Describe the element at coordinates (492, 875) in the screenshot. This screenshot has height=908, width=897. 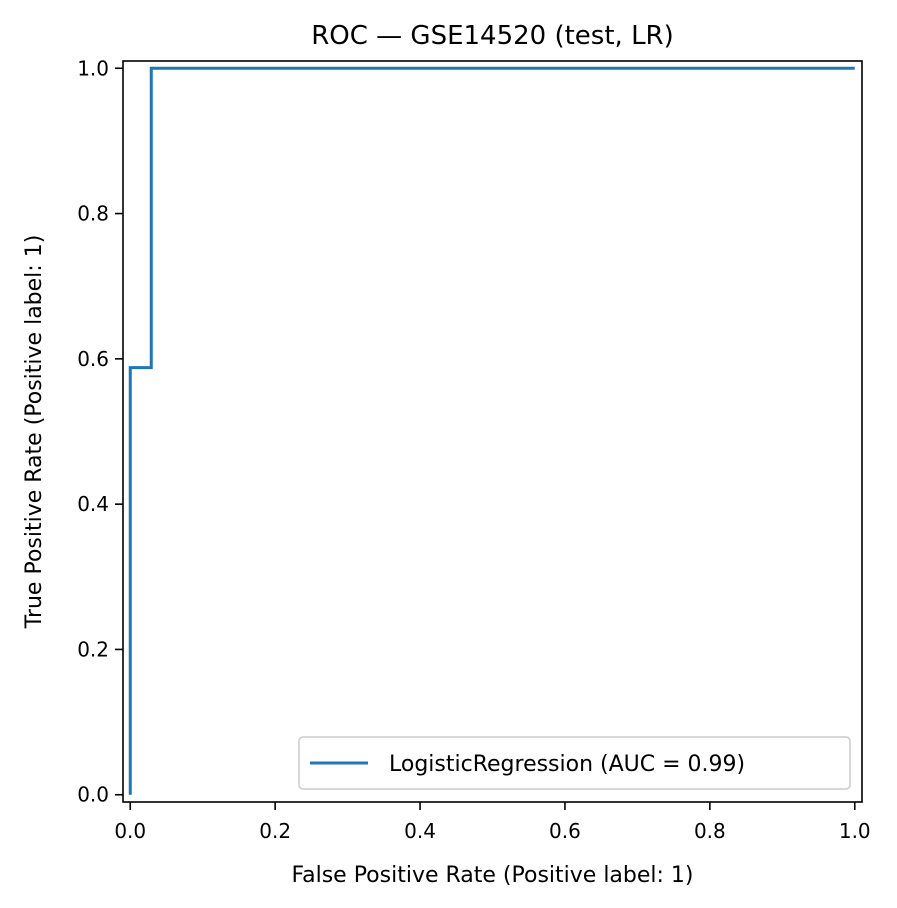
I see `x-axis-label: False Positive Rate (Positive label: 1)` at that location.